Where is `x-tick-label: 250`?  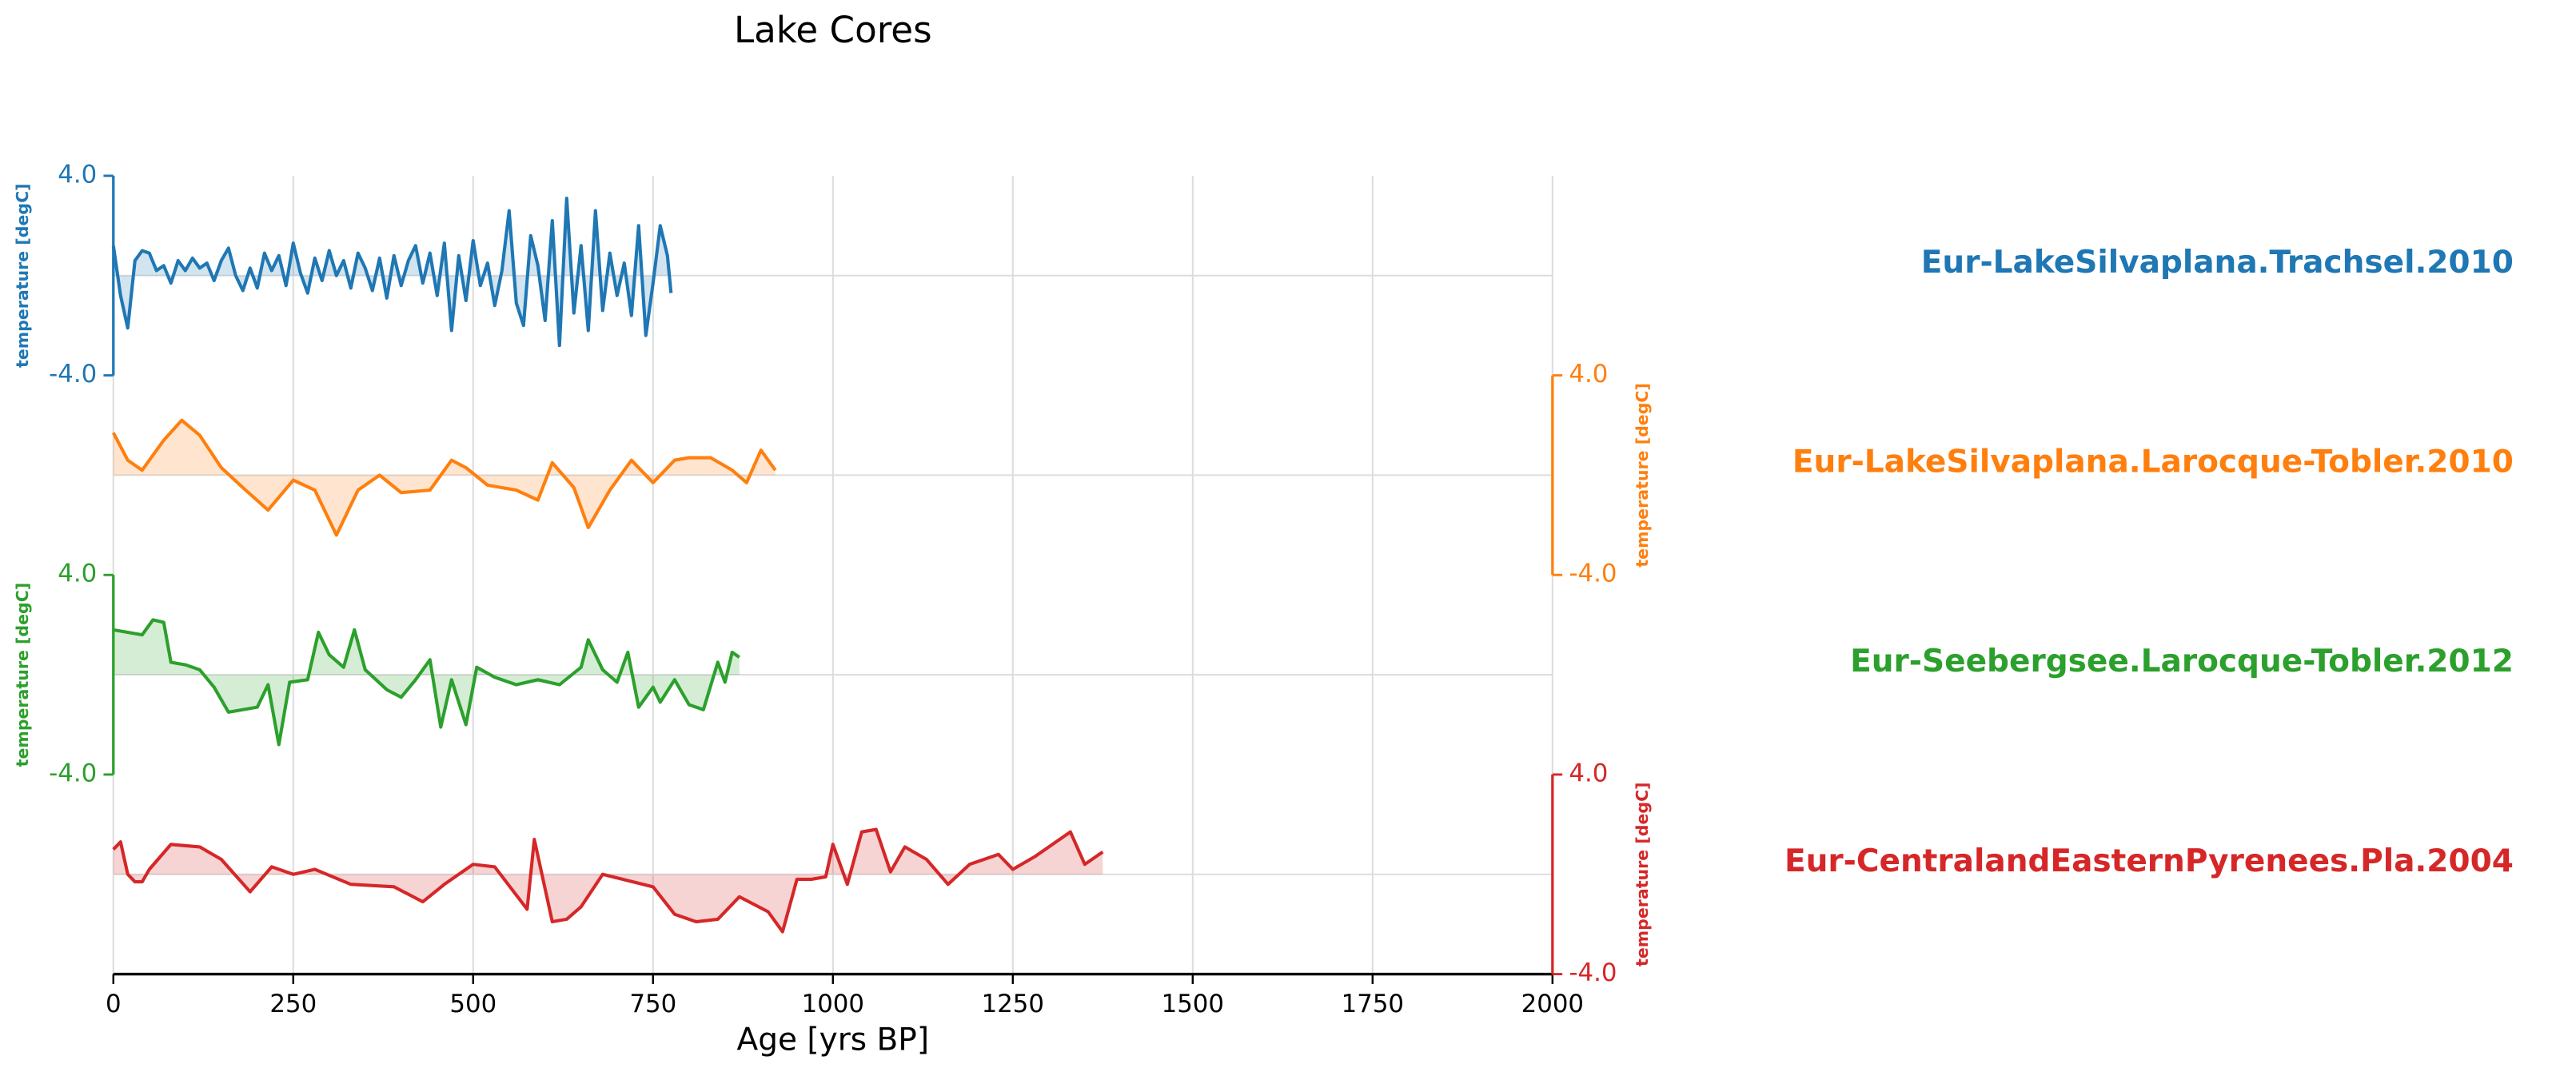
x-tick-label: 250 is located at coordinates (293, 1004).